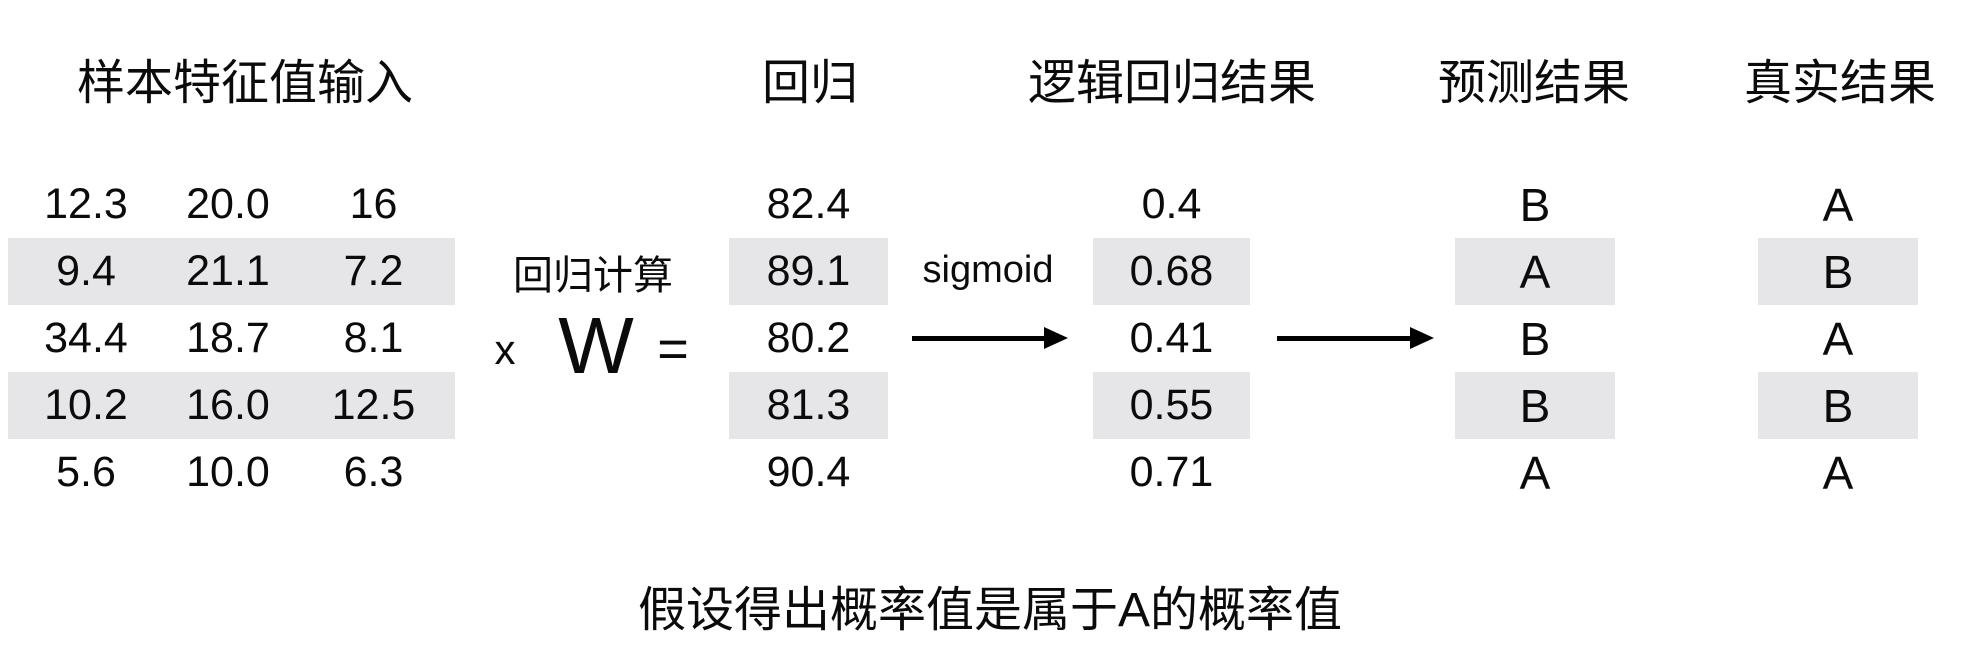 This screenshot has height=658, width=1962. Describe the element at coordinates (593, 276) in the screenshot. I see `regression-calc-label: 回归计算` at that location.